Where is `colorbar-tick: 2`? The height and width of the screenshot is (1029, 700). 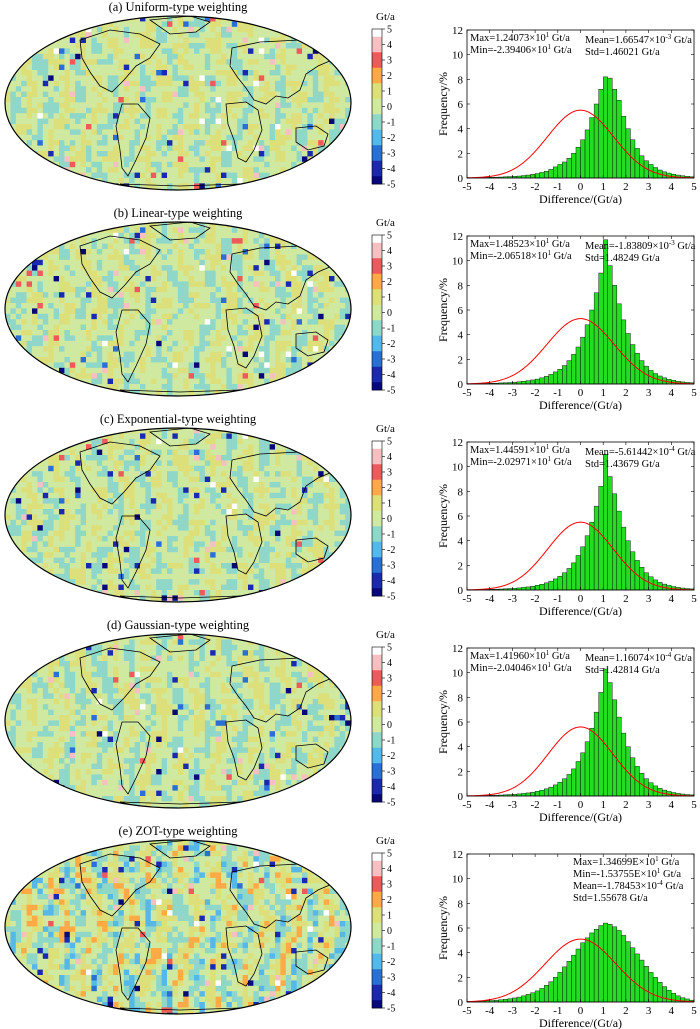 colorbar-tick: 2 is located at coordinates (389, 282).